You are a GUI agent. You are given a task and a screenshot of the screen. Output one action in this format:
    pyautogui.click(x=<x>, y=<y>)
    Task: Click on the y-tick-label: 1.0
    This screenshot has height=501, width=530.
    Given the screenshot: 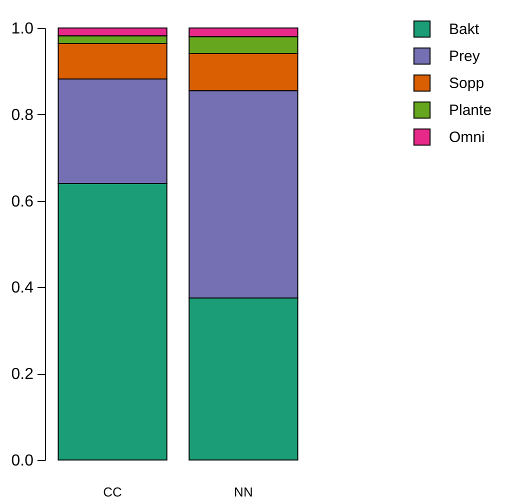 What is the action you would take?
    pyautogui.click(x=22, y=29)
    